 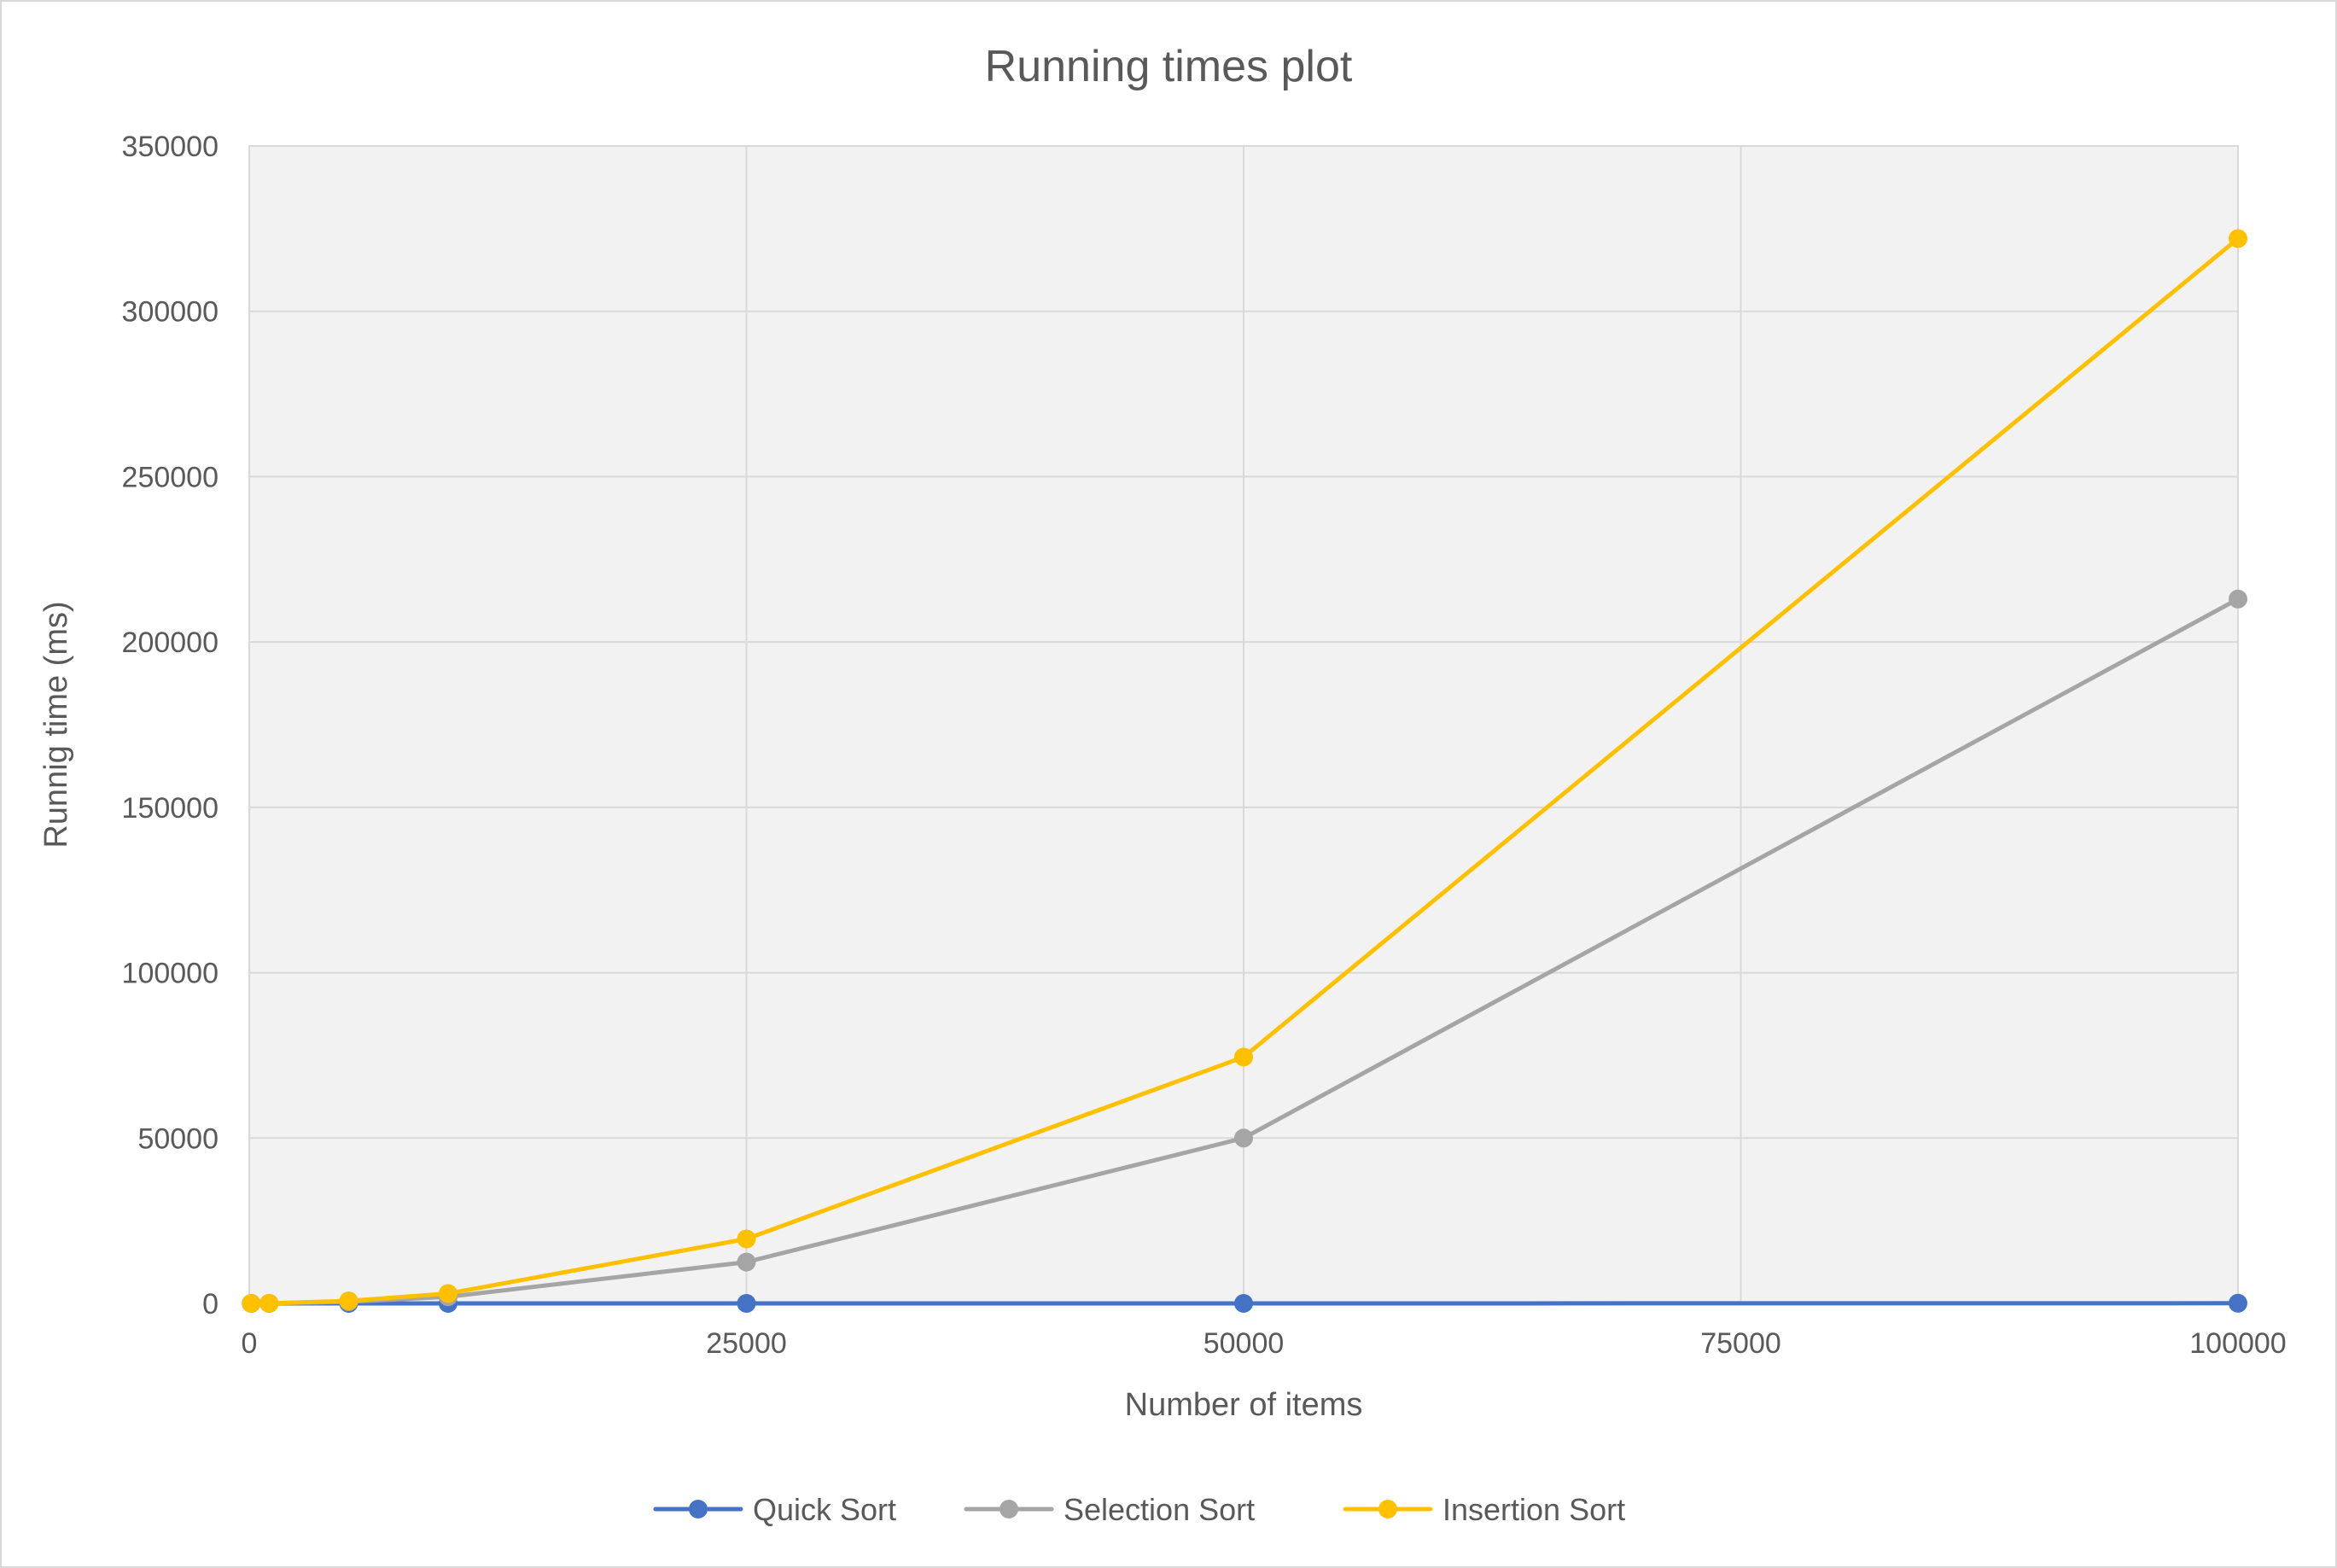 I want to click on legend-label: Insertion Sort, so click(x=1533, y=1509).